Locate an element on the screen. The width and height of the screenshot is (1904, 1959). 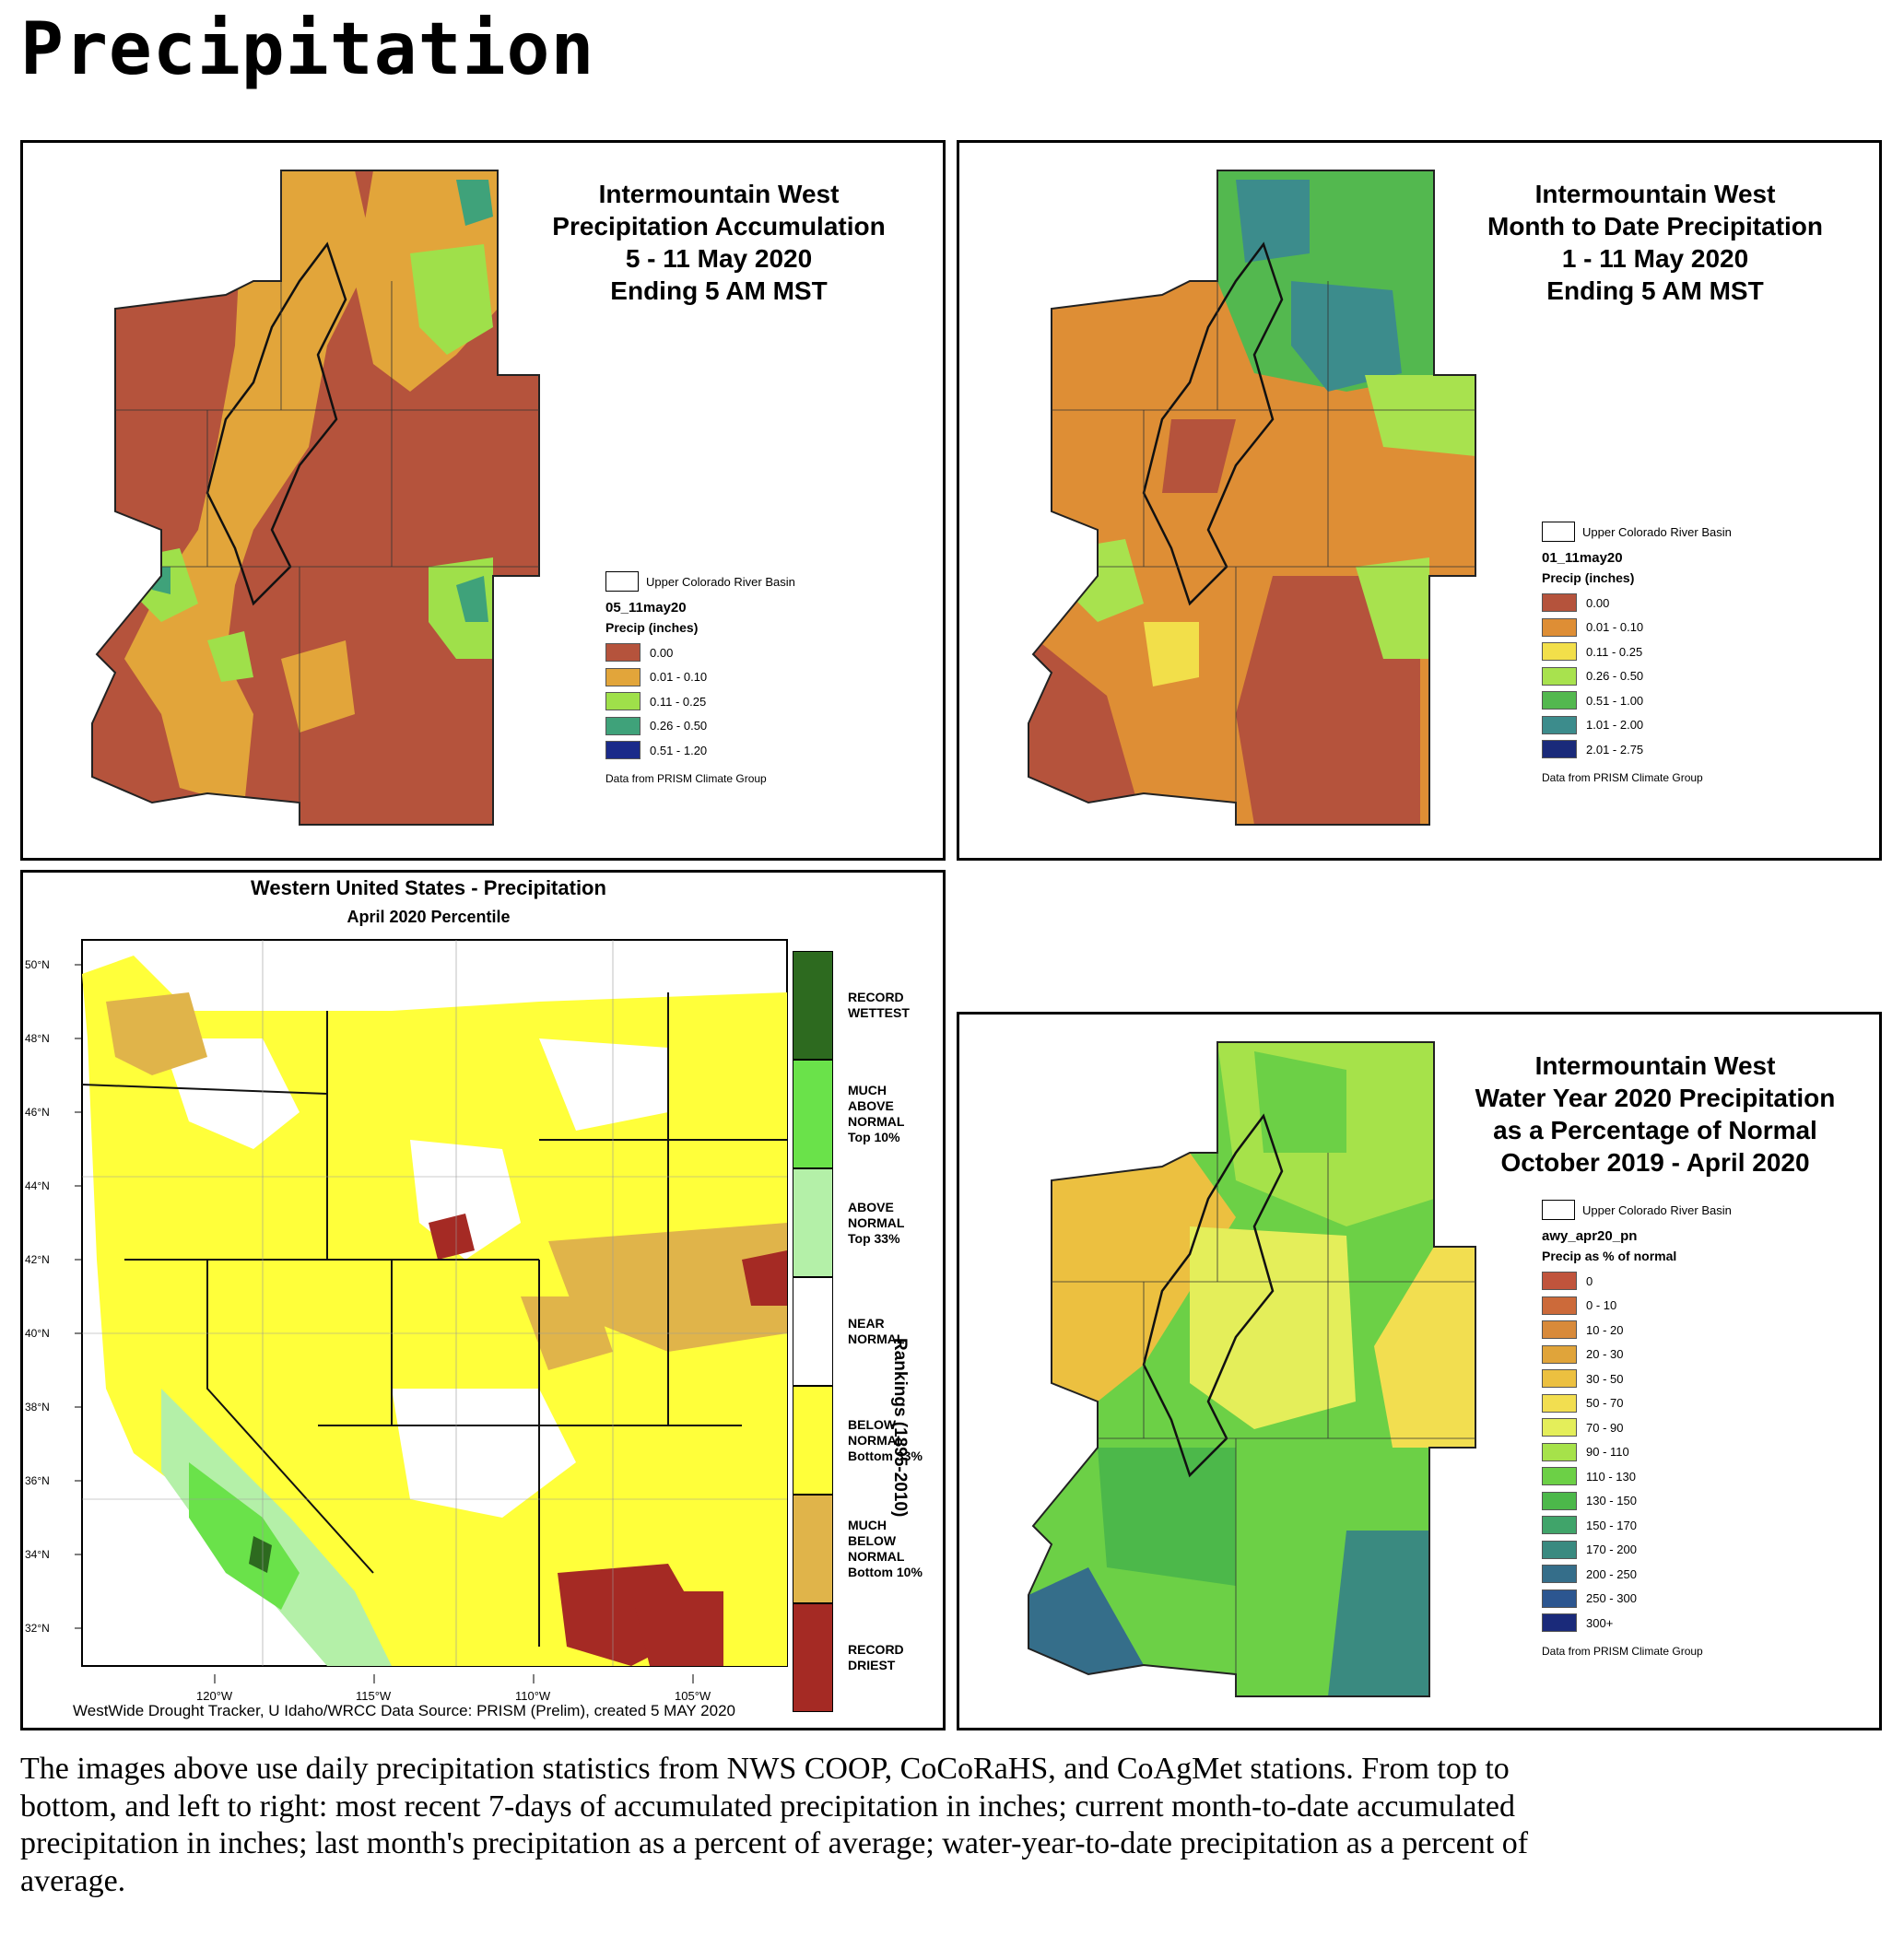
legend-label: 130 - 150 is located at coordinates (1611, 1501).